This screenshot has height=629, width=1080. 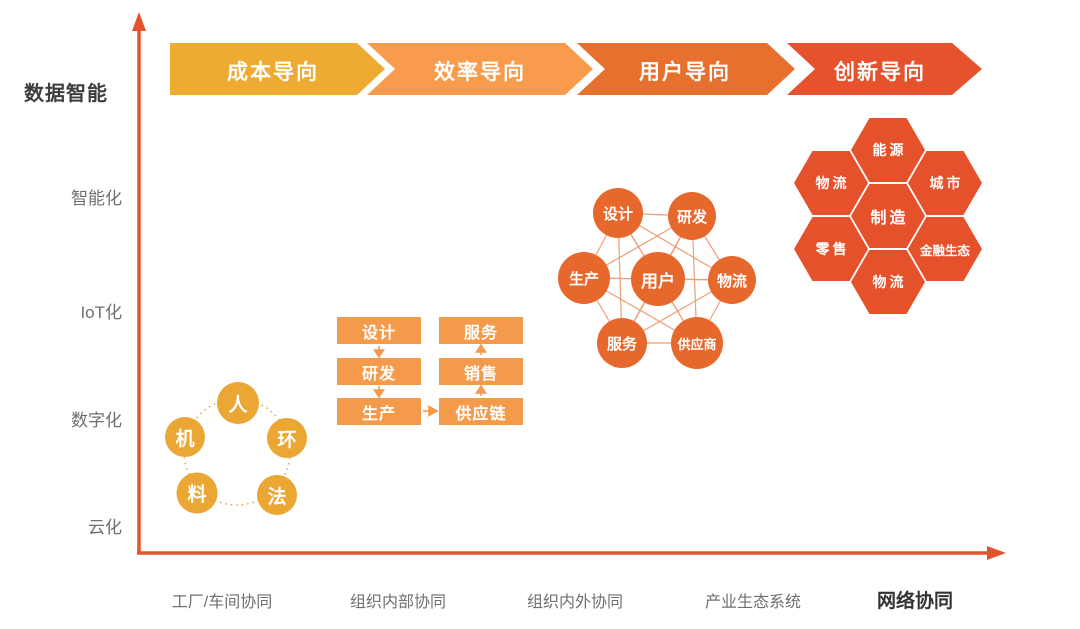 What do you see at coordinates (185, 437) in the screenshot?
I see `factory-node-machine: 机` at bounding box center [185, 437].